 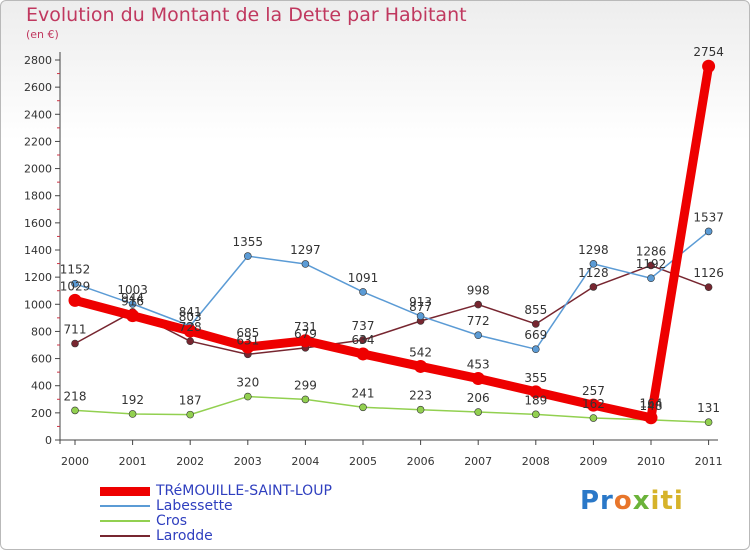 What do you see at coordinates (651, 461) in the screenshot?
I see `x-tick-label: 2010` at bounding box center [651, 461].